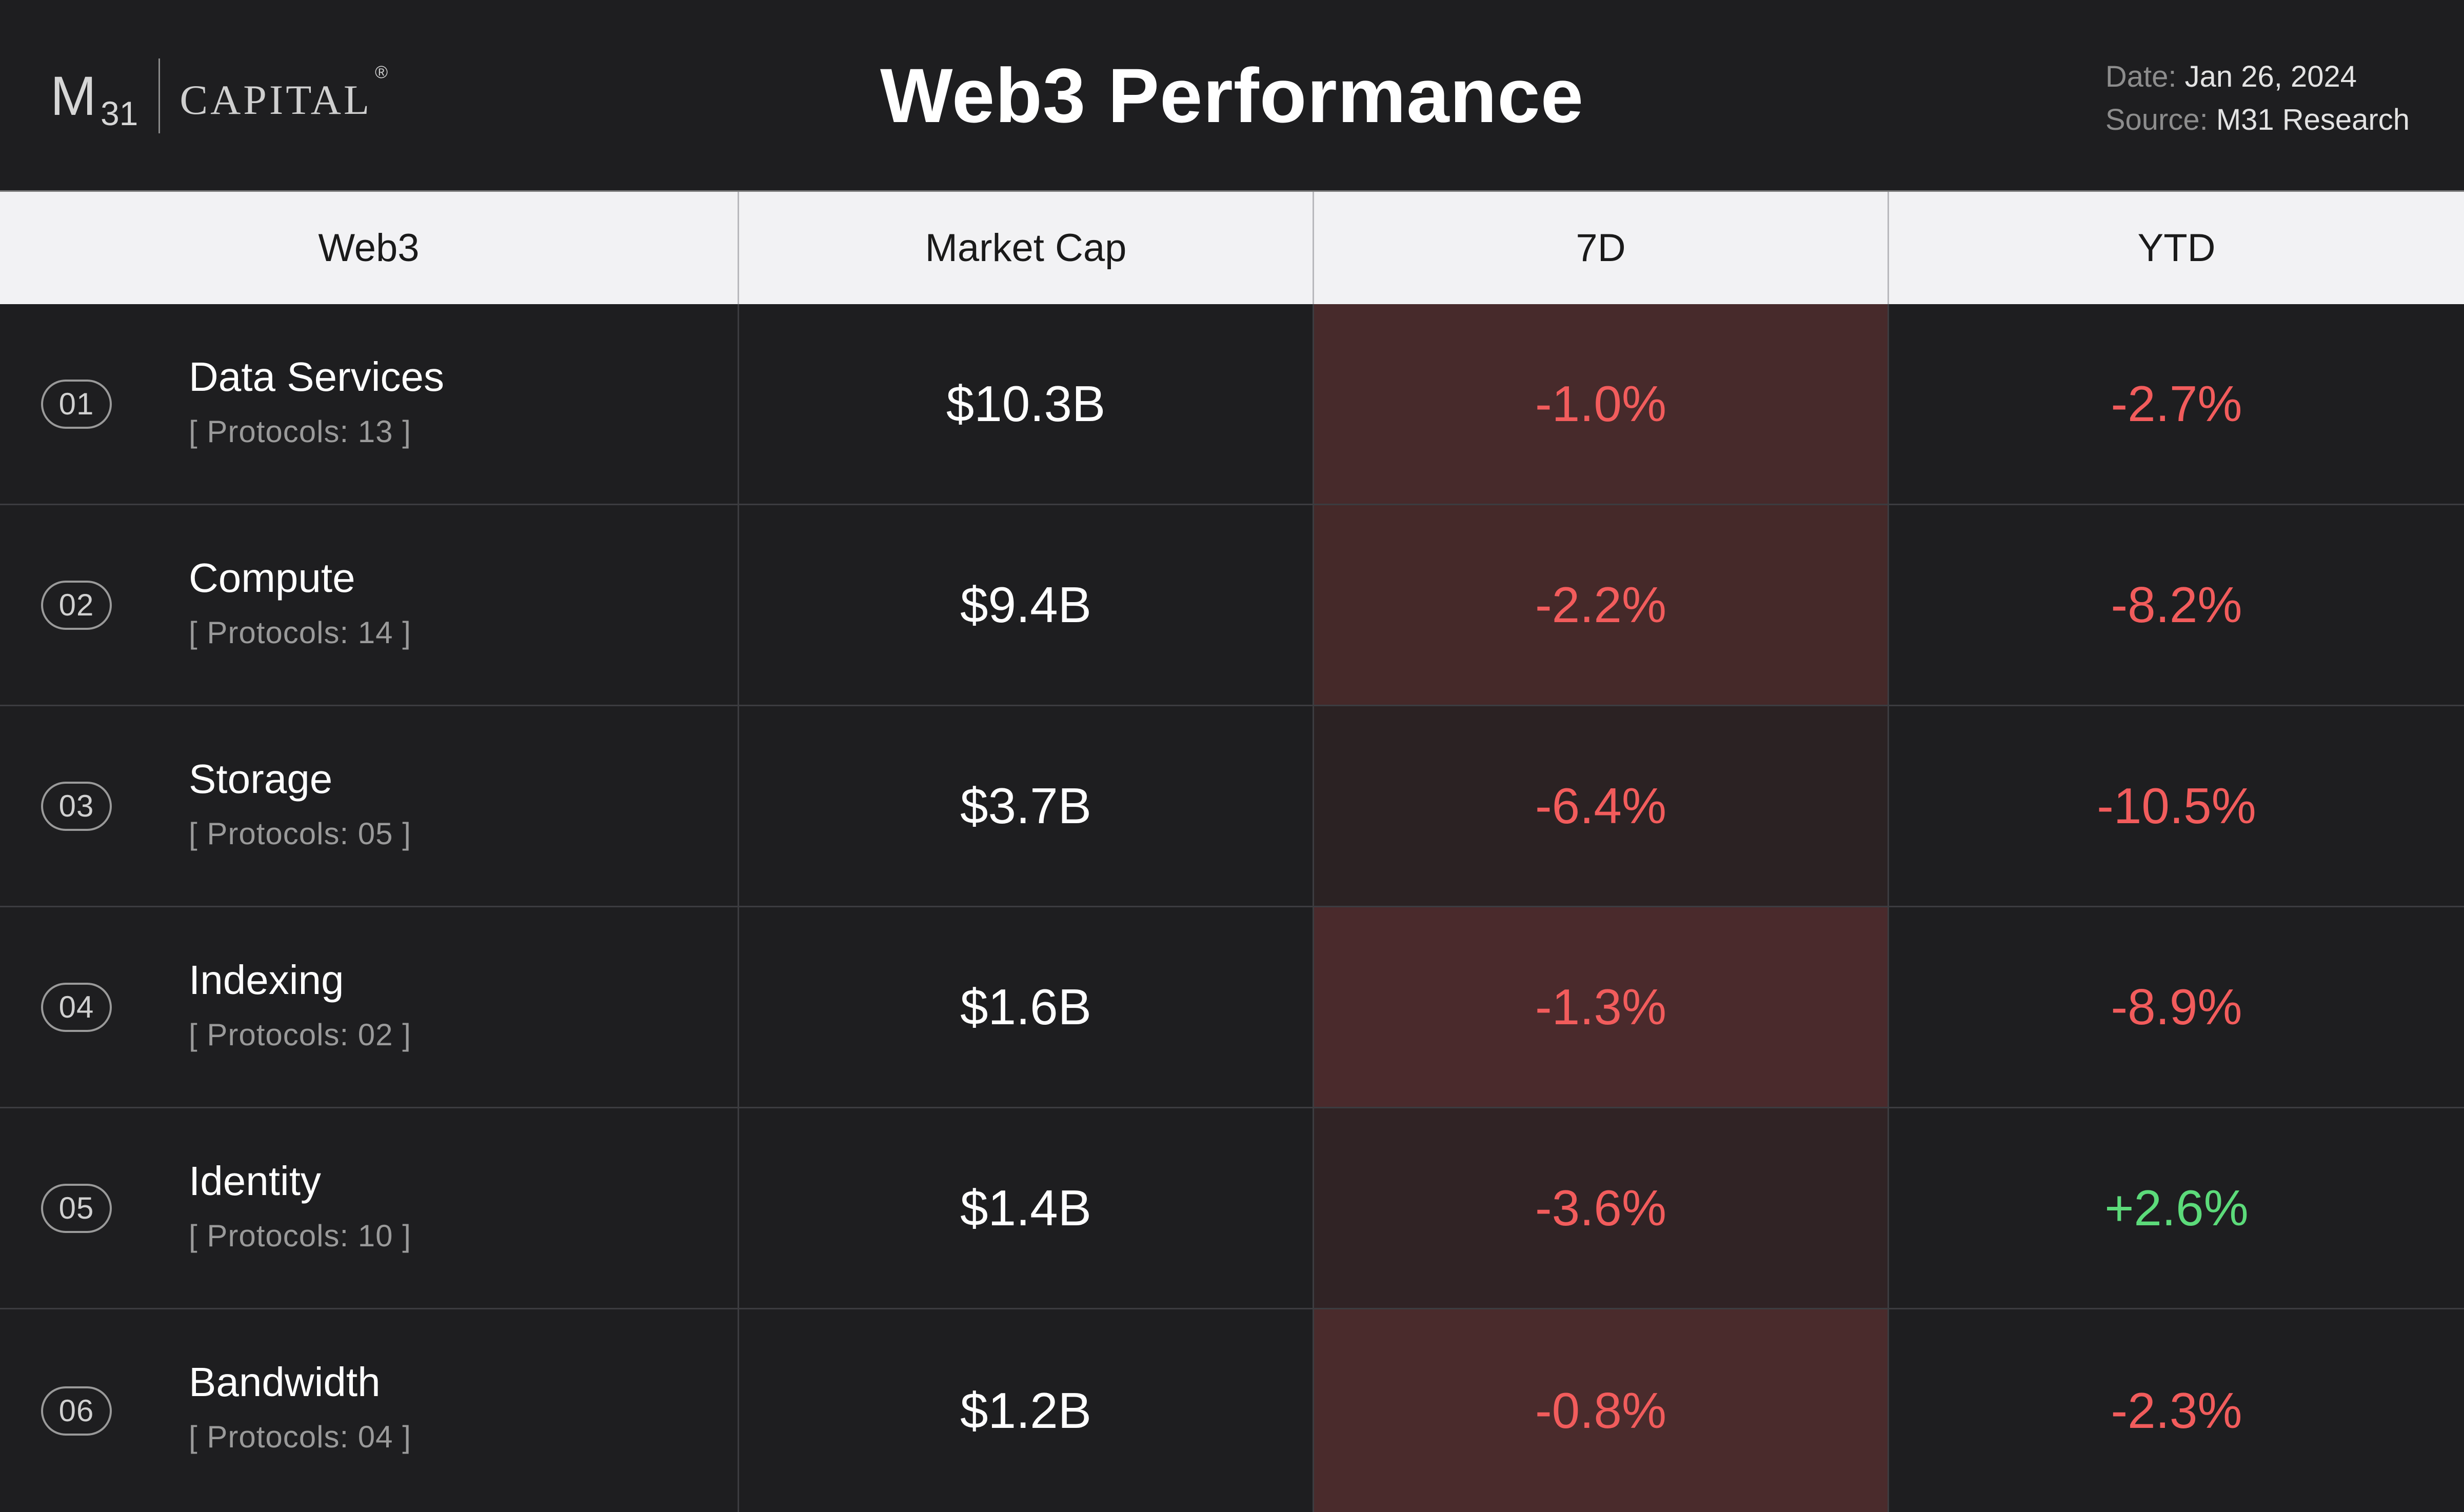  I want to click on protocol-count: [ Protocols: 05 ], so click(300, 834).